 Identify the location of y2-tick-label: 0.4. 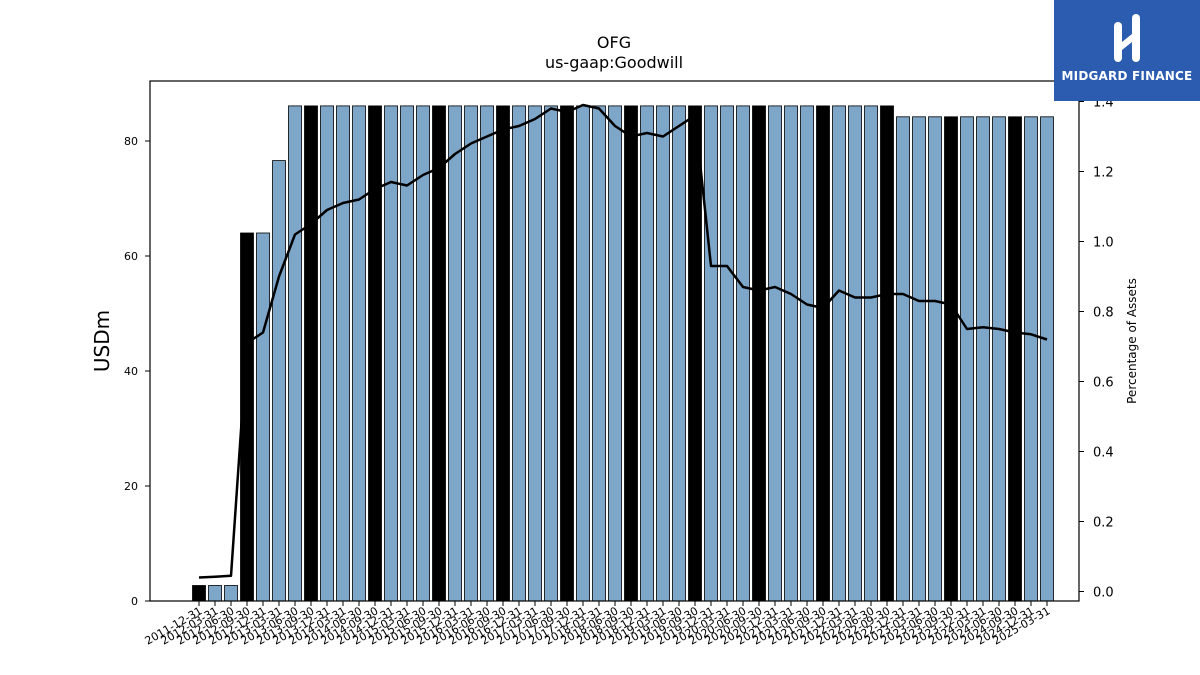
(1103, 453).